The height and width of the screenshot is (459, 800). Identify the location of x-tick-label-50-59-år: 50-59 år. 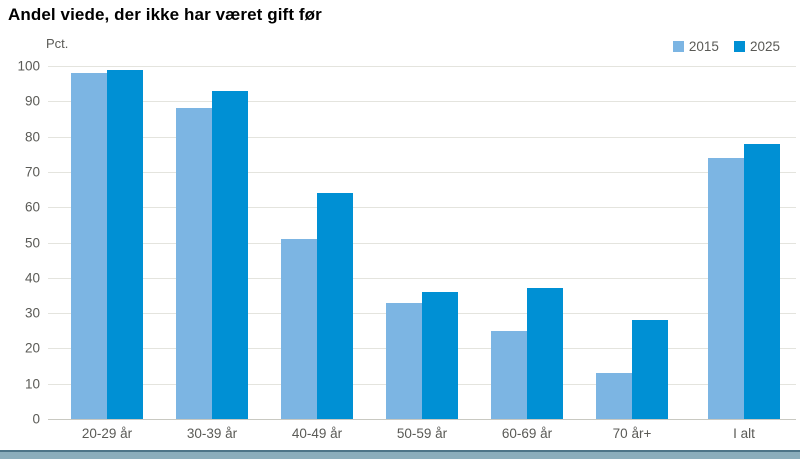
(422, 433).